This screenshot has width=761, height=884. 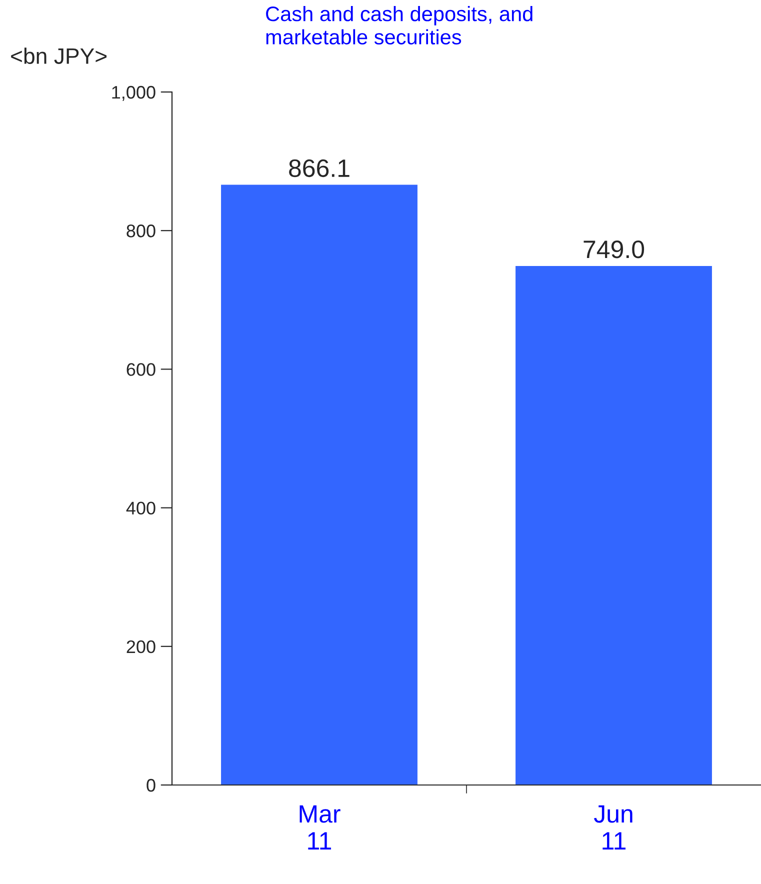 I want to click on x-tick-label: Jun 11, so click(x=613, y=827).